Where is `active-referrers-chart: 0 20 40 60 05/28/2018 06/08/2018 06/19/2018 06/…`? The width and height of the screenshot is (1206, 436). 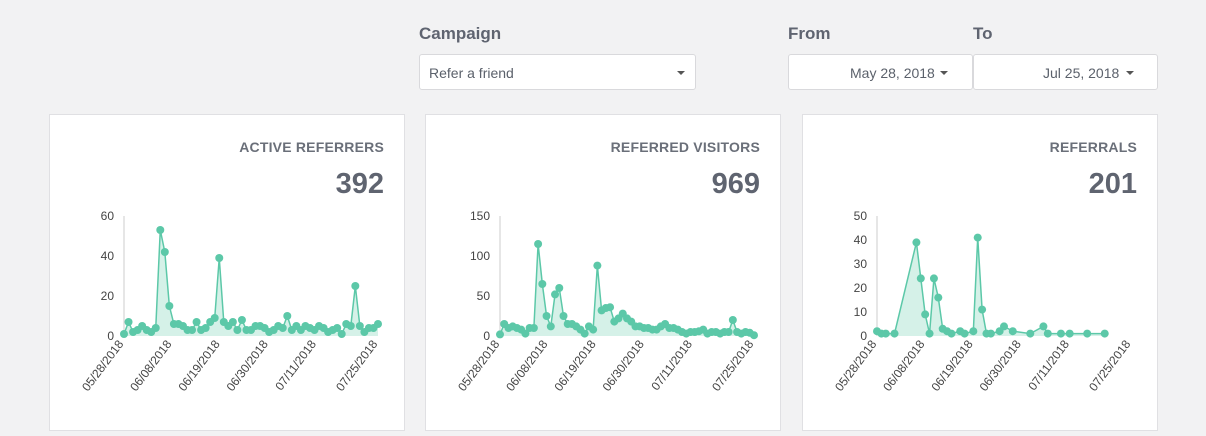
active-referrers-chart: 0 20 40 60 05/28/2018 06/08/2018 06/19/2018 06/… is located at coordinates (230, 301).